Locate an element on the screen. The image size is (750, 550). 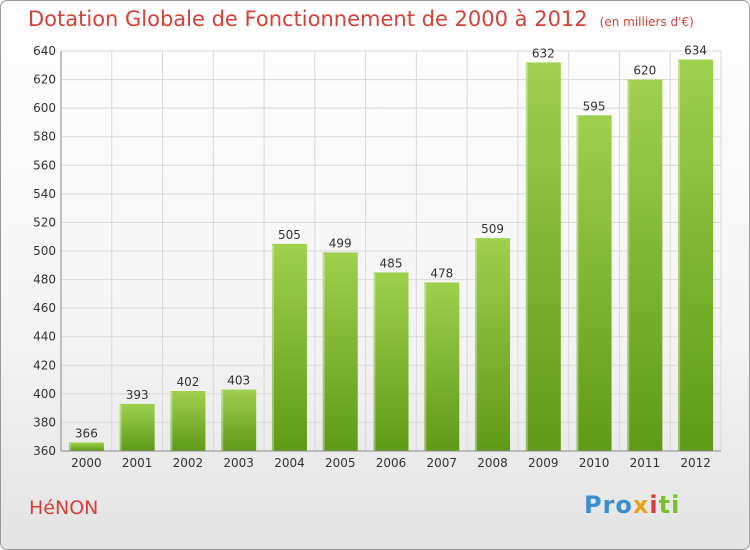
x-tick-label: 2001 is located at coordinates (137, 463).